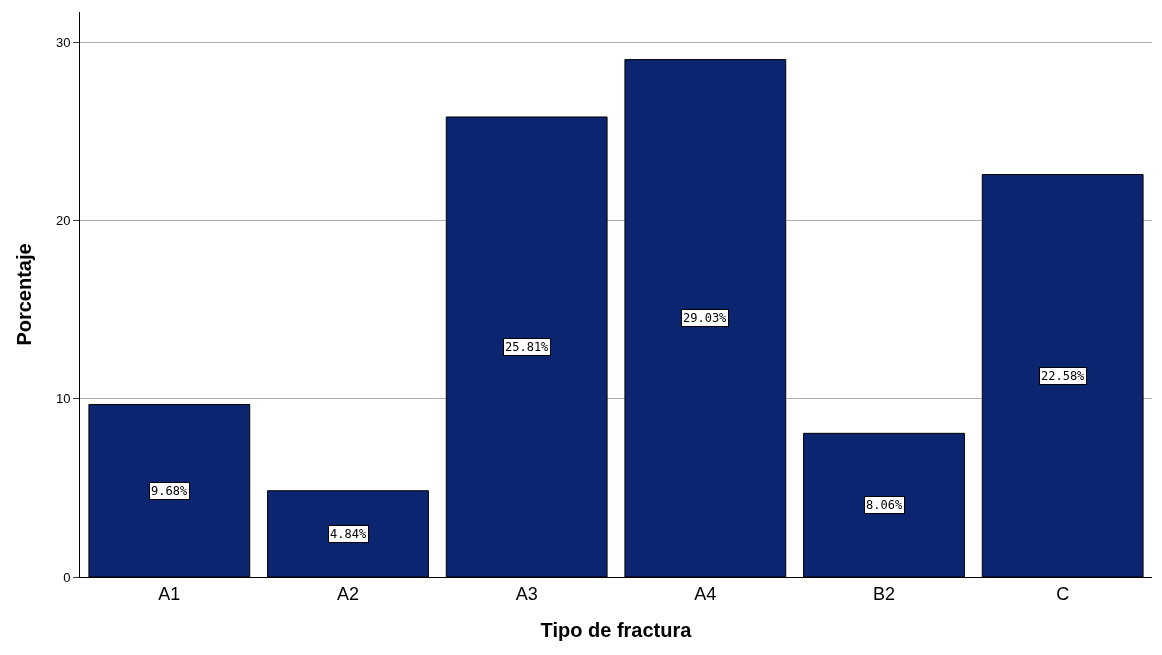  I want to click on x-tick-label: A4, so click(705, 593).